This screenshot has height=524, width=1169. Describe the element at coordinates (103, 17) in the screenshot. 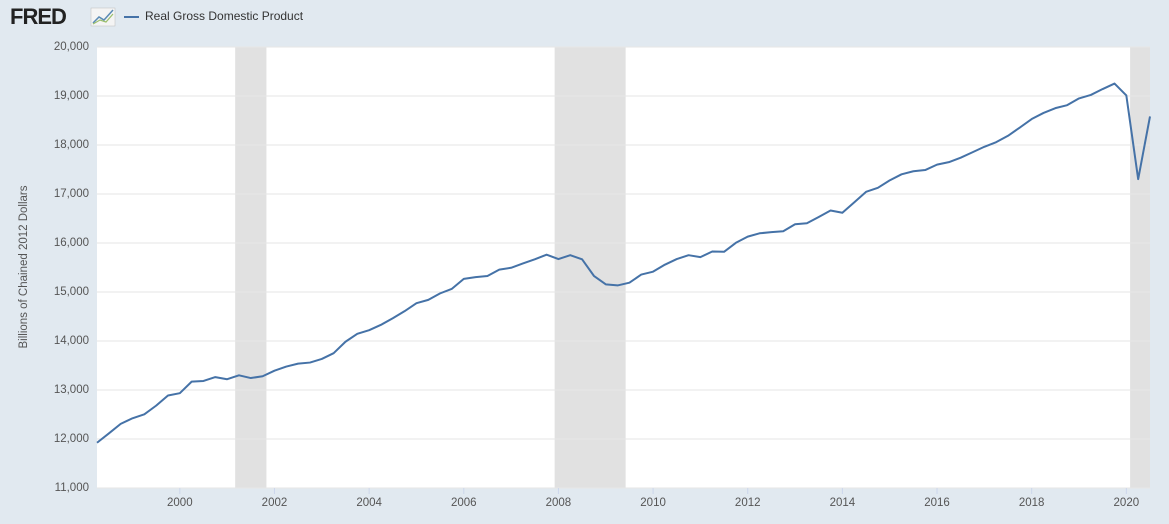

I see `logo-icon` at that location.